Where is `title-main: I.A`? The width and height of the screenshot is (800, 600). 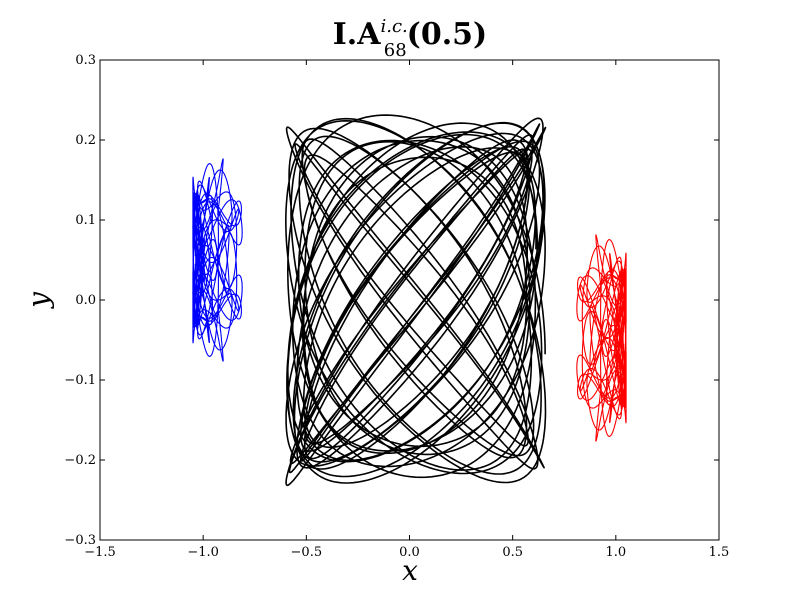
title-main: I.A is located at coordinates (357, 34).